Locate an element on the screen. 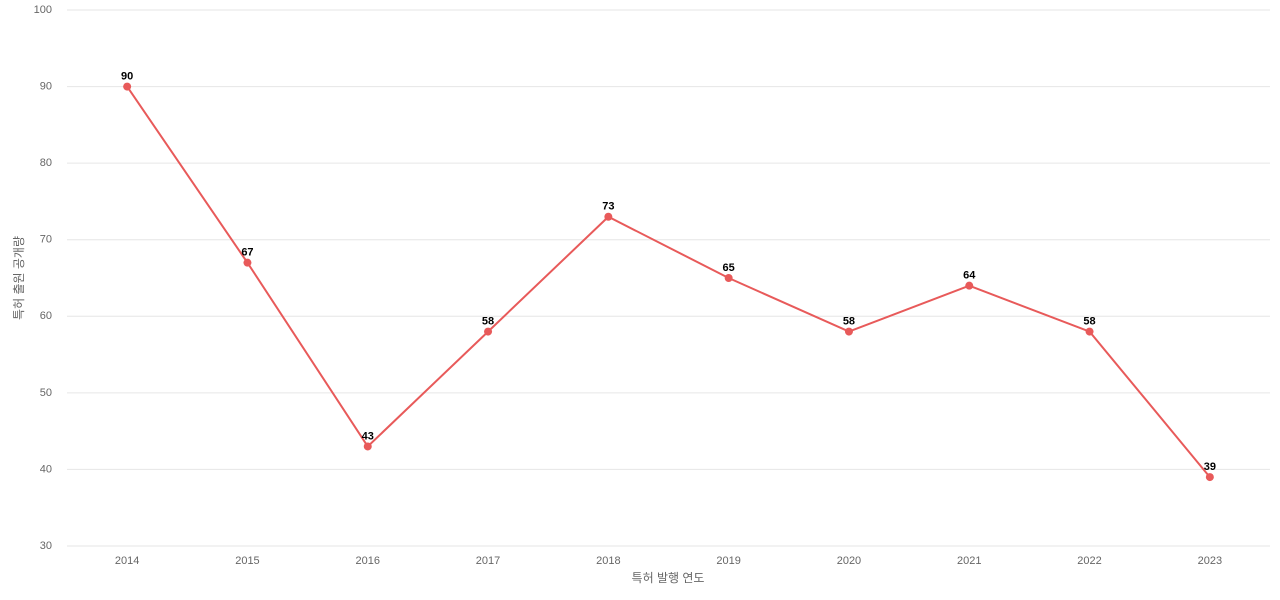 The image size is (1280, 600). y-tick-label: 50 is located at coordinates (46, 393).